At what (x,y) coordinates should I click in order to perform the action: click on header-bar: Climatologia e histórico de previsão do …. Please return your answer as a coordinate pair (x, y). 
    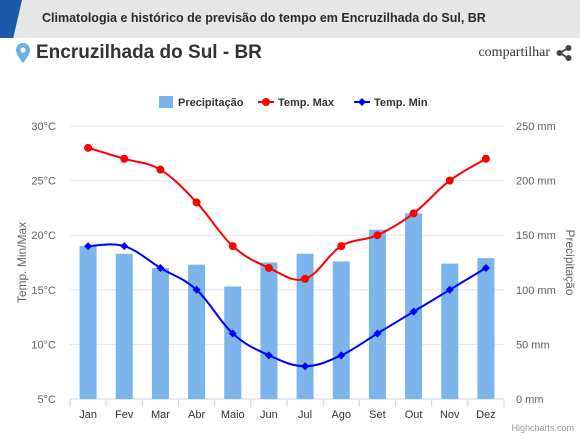
    Looking at the image, I should click on (290, 19).